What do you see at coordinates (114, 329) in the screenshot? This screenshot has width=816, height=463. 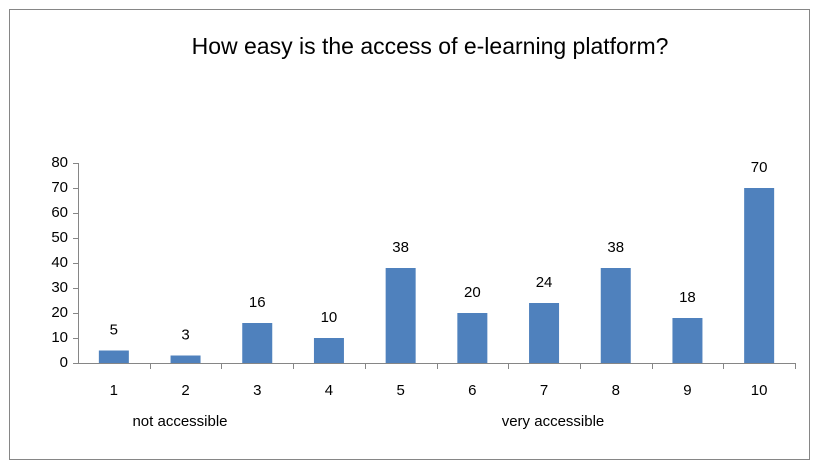 I see `data-label: 5` at bounding box center [114, 329].